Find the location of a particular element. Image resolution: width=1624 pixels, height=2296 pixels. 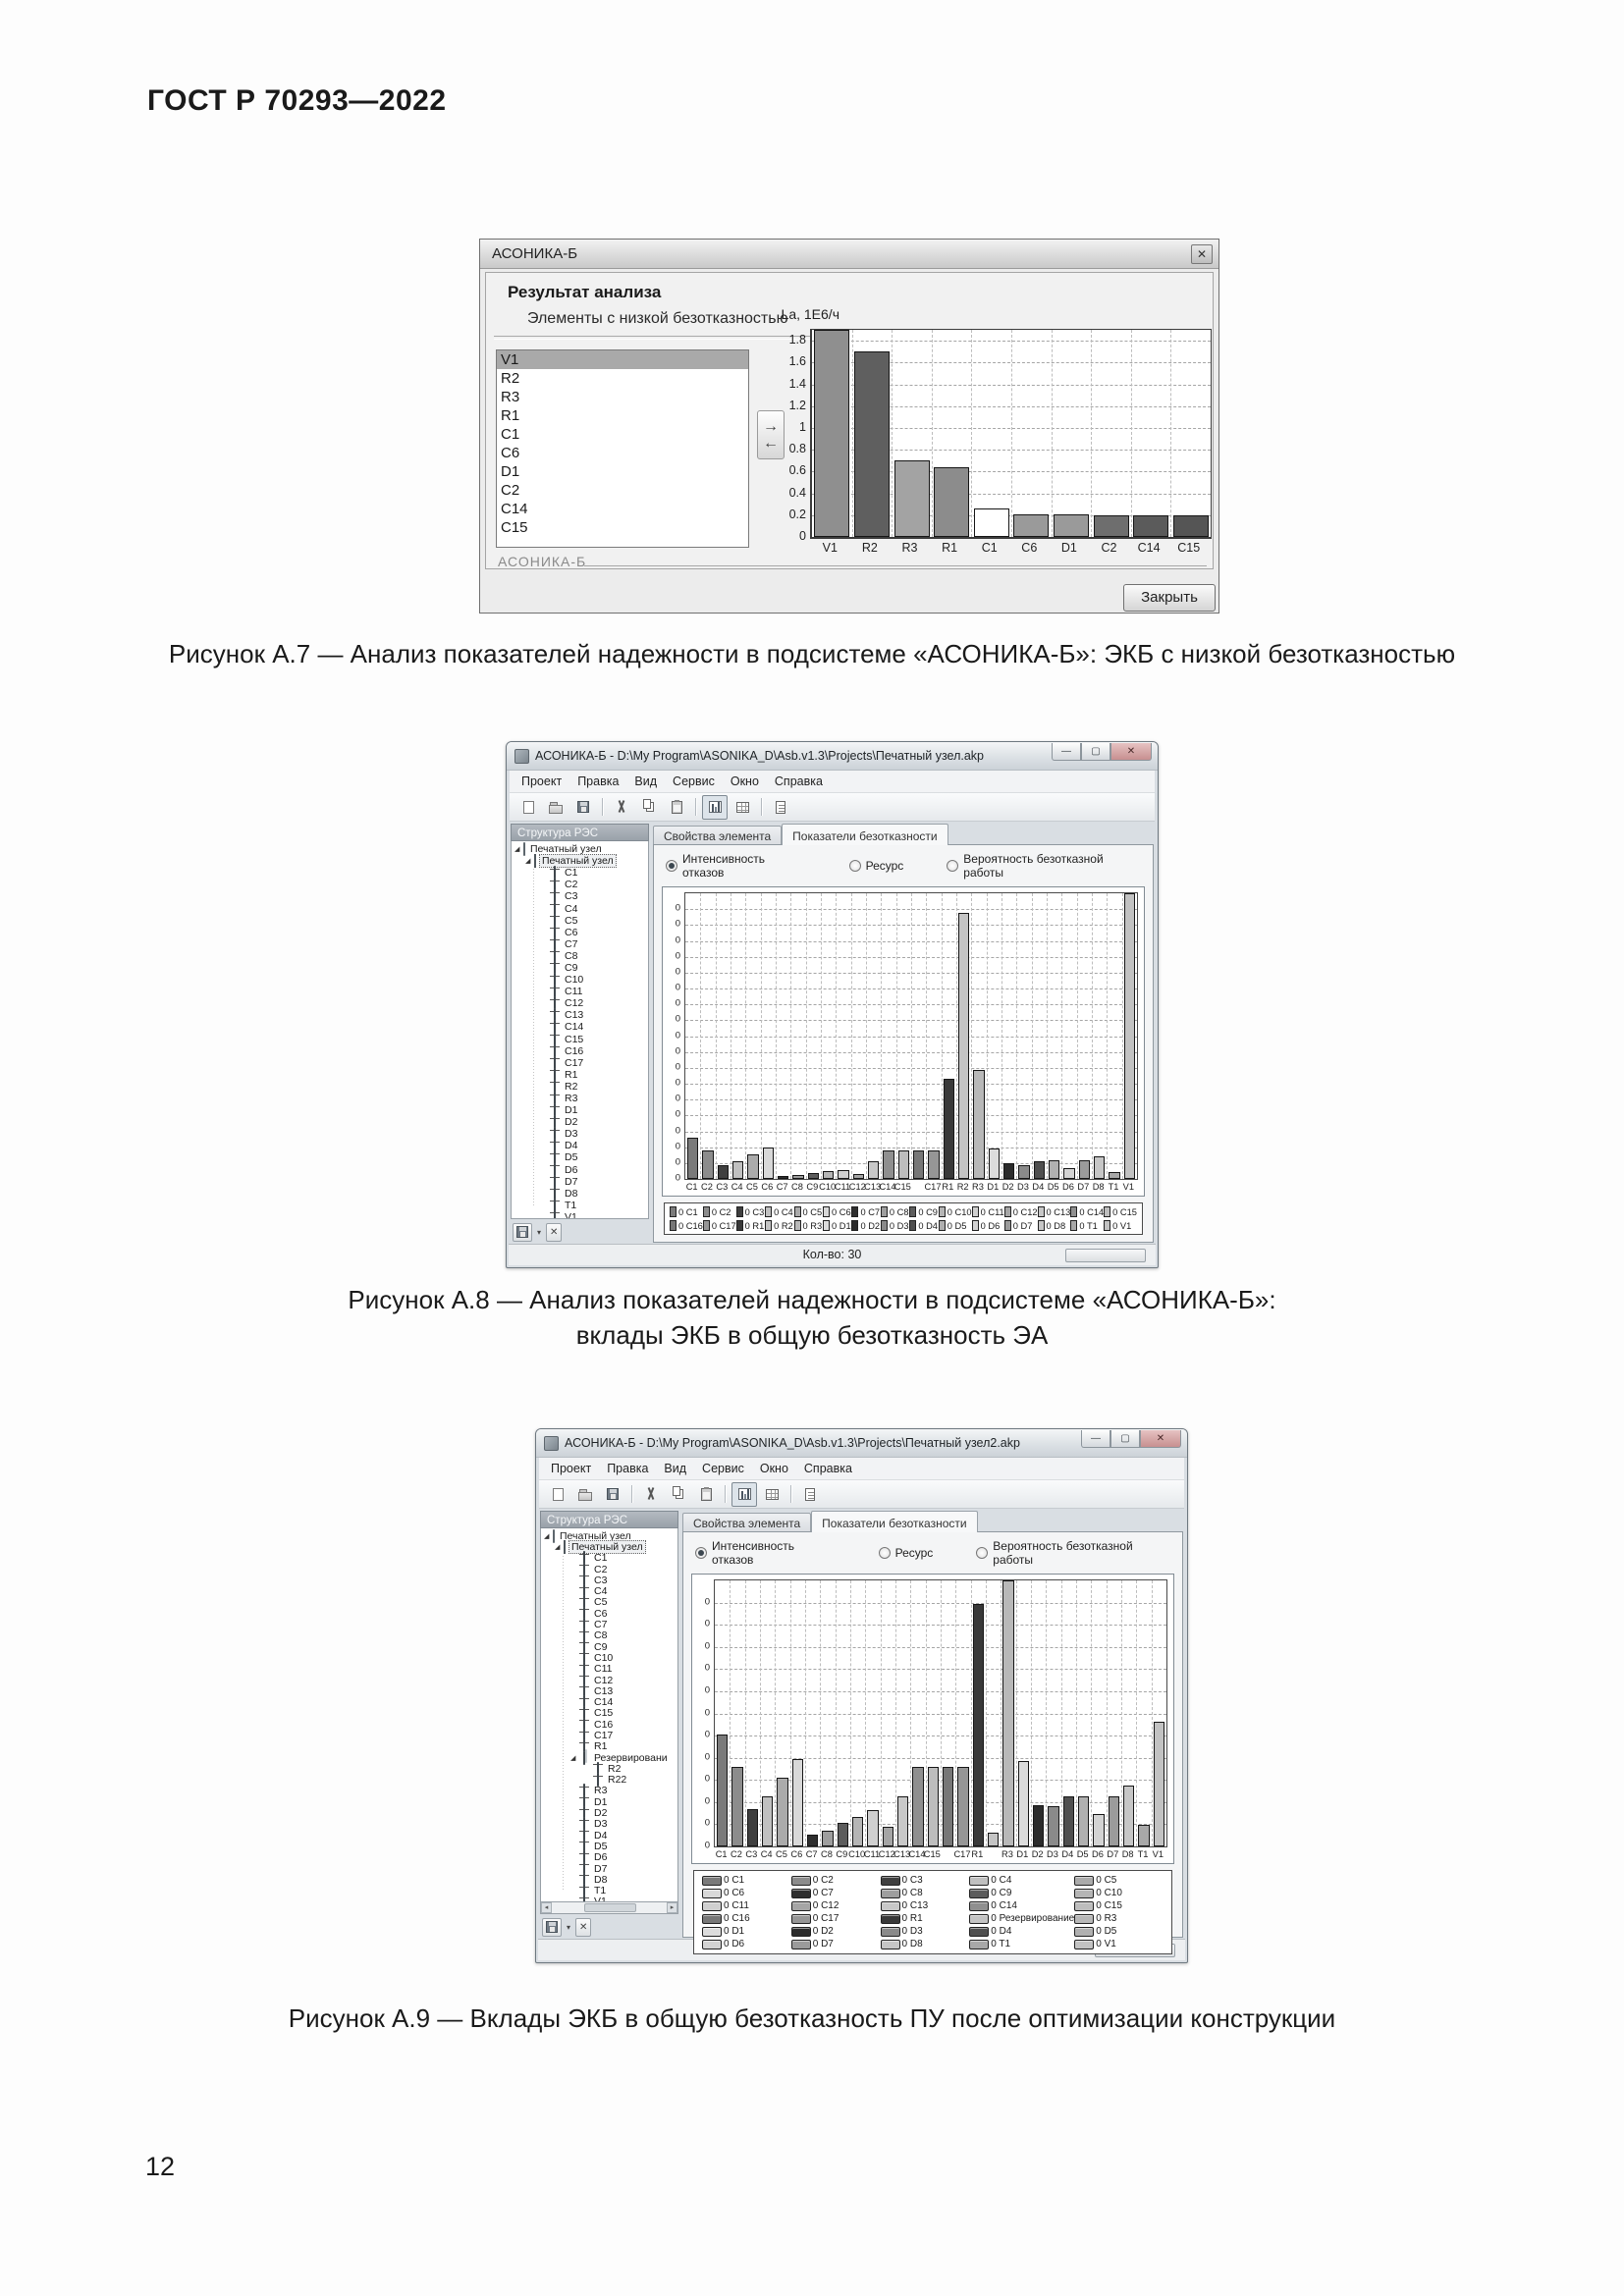

legend-item-D4: 0 D4 is located at coordinates (923, 1225).